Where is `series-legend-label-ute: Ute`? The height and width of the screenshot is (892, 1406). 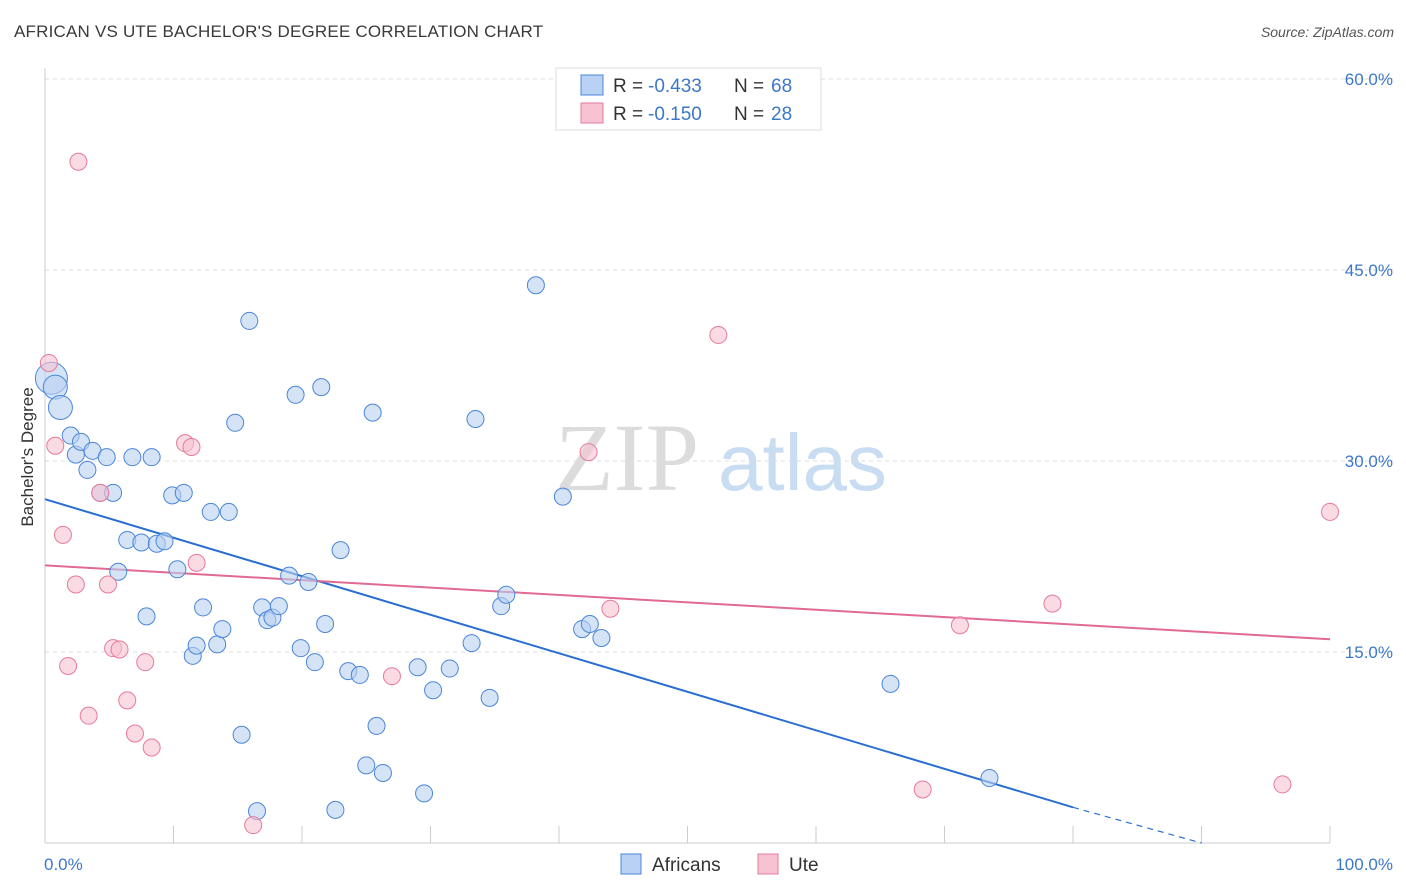
series-legend-label-ute: Ute is located at coordinates (804, 865).